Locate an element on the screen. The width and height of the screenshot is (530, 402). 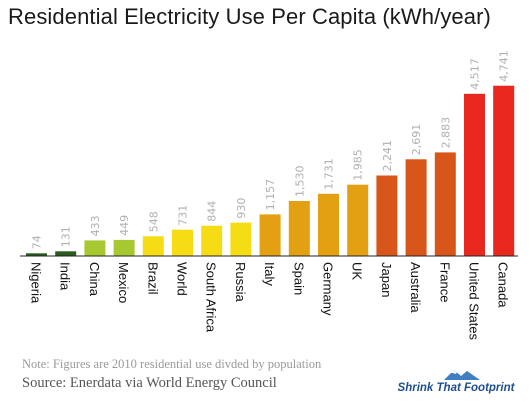
bar-china is located at coordinates (95, 248).